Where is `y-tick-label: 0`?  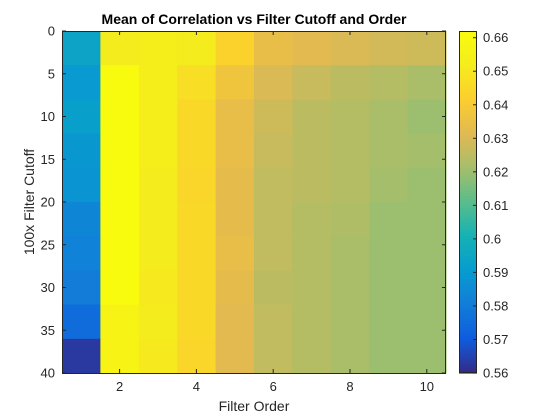
y-tick-label: 0 is located at coordinates (51, 31).